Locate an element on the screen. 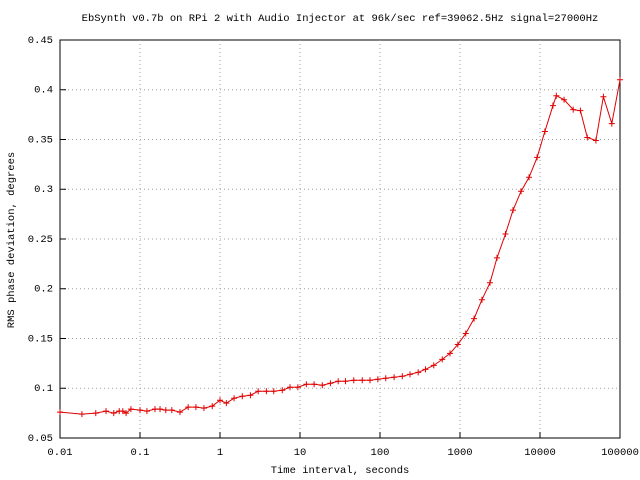  x-tick-label: 0.1 is located at coordinates (140, 453).